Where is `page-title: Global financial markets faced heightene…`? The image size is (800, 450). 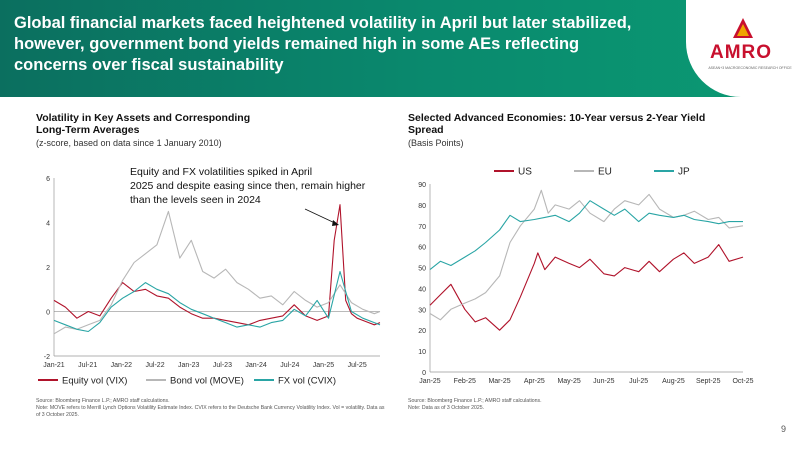
page-title: Global financial markets faced heightene… is located at coordinates (323, 44).